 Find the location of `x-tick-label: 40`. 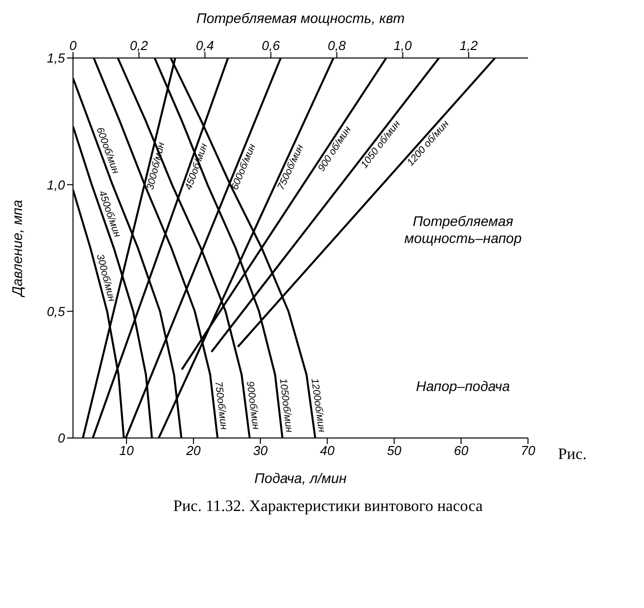

x-tick-label: 40 is located at coordinates (328, 450).